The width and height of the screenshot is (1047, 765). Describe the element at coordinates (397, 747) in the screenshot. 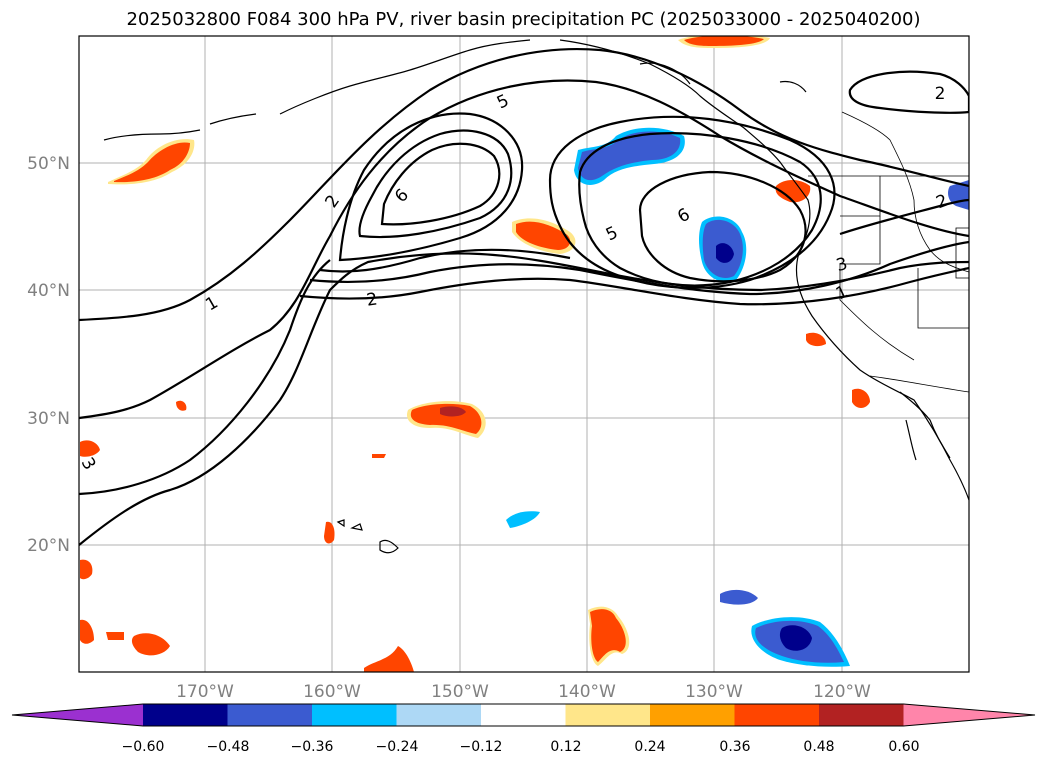

I see `colorbar-tick-label: −0.24` at that location.